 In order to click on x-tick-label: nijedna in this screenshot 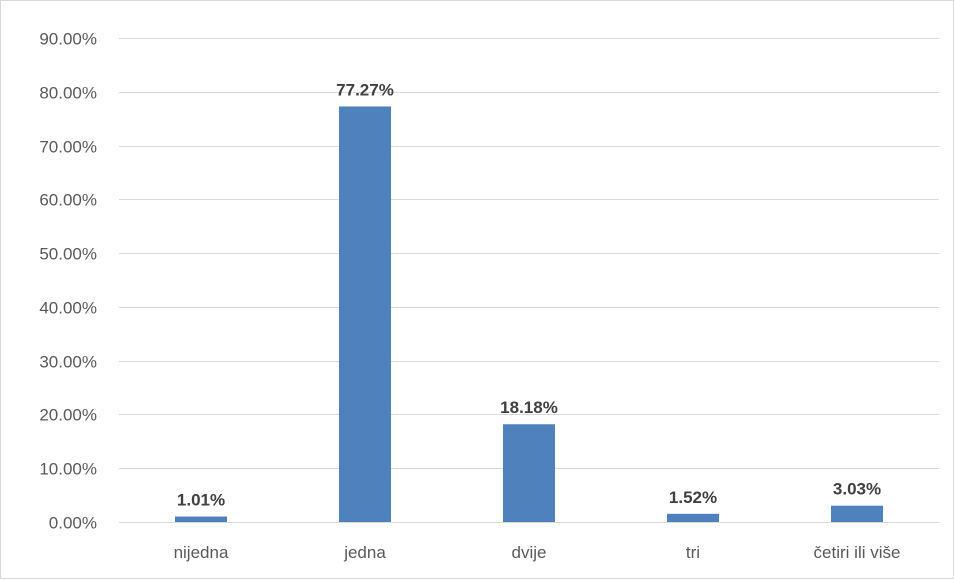, I will do `click(201, 552)`.